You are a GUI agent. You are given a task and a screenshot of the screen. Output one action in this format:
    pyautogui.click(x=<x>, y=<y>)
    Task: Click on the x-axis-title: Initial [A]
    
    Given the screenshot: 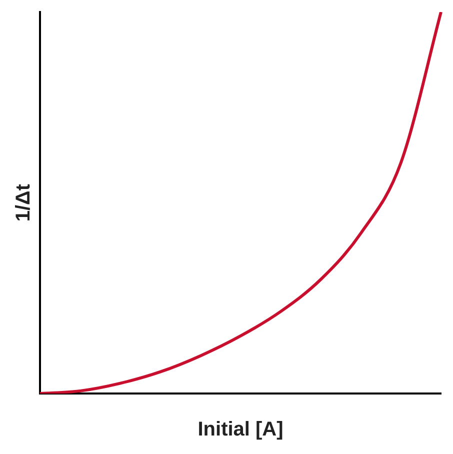 What is the action you would take?
    pyautogui.click(x=241, y=429)
    